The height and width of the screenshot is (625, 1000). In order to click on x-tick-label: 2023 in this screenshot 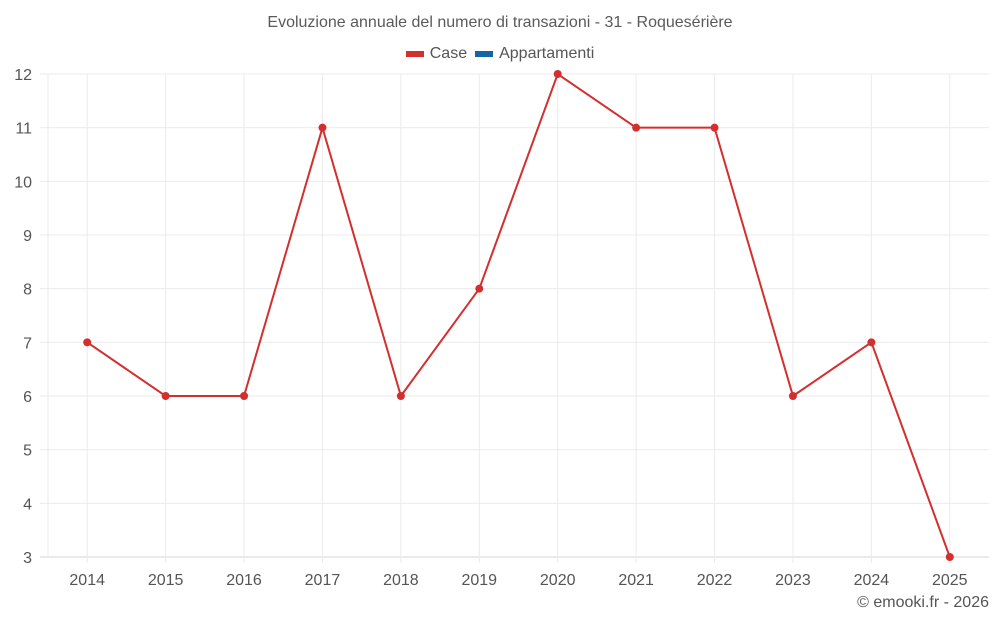, I will do `click(793, 580)`.